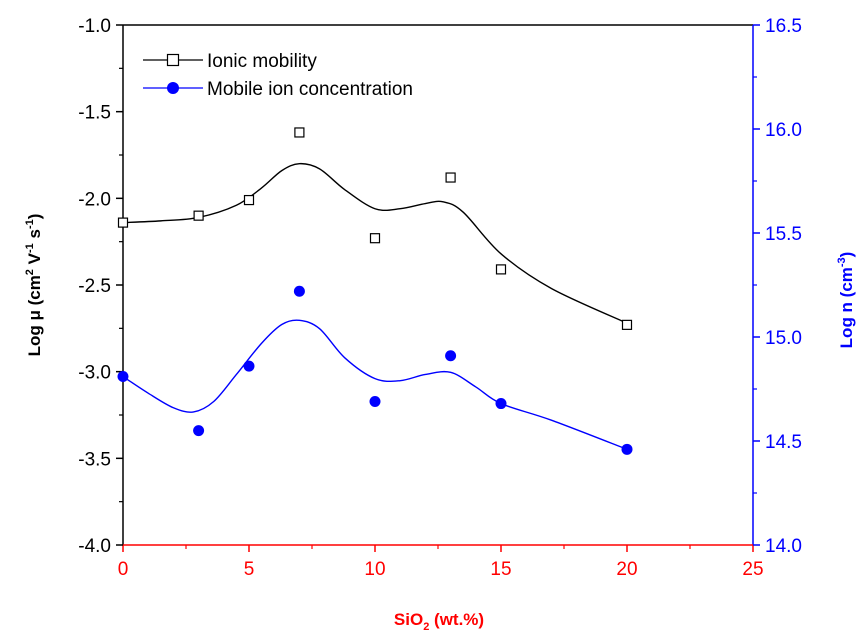  What do you see at coordinates (374, 569) in the screenshot?
I see `x-tick-label: 10` at bounding box center [374, 569].